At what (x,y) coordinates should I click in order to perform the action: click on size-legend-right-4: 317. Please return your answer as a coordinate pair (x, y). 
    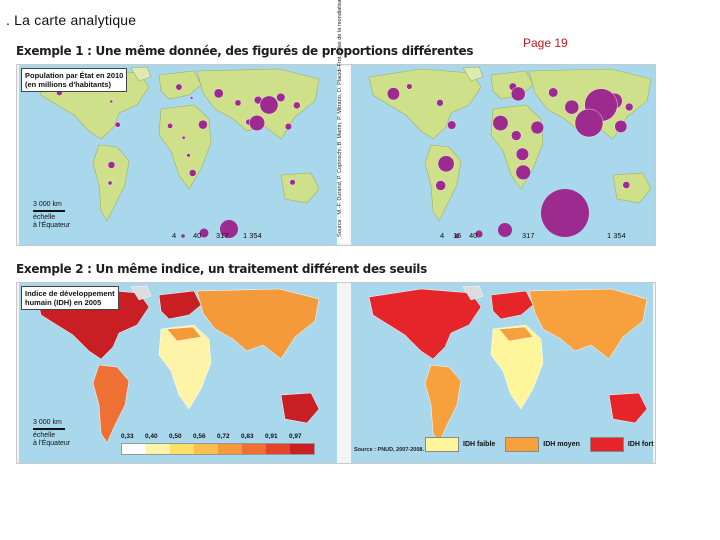
    Looking at the image, I should click on (528, 235).